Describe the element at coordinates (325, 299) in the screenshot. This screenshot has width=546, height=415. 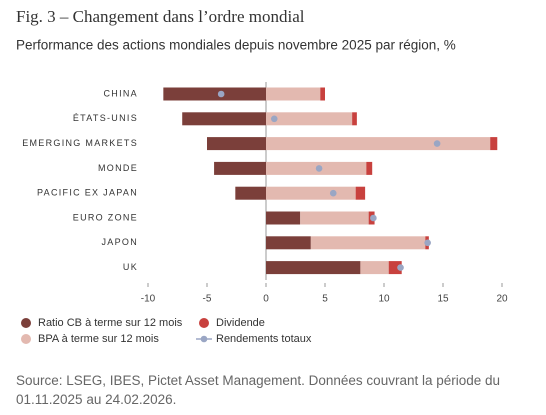
I see `x-tick-label: 5` at that location.